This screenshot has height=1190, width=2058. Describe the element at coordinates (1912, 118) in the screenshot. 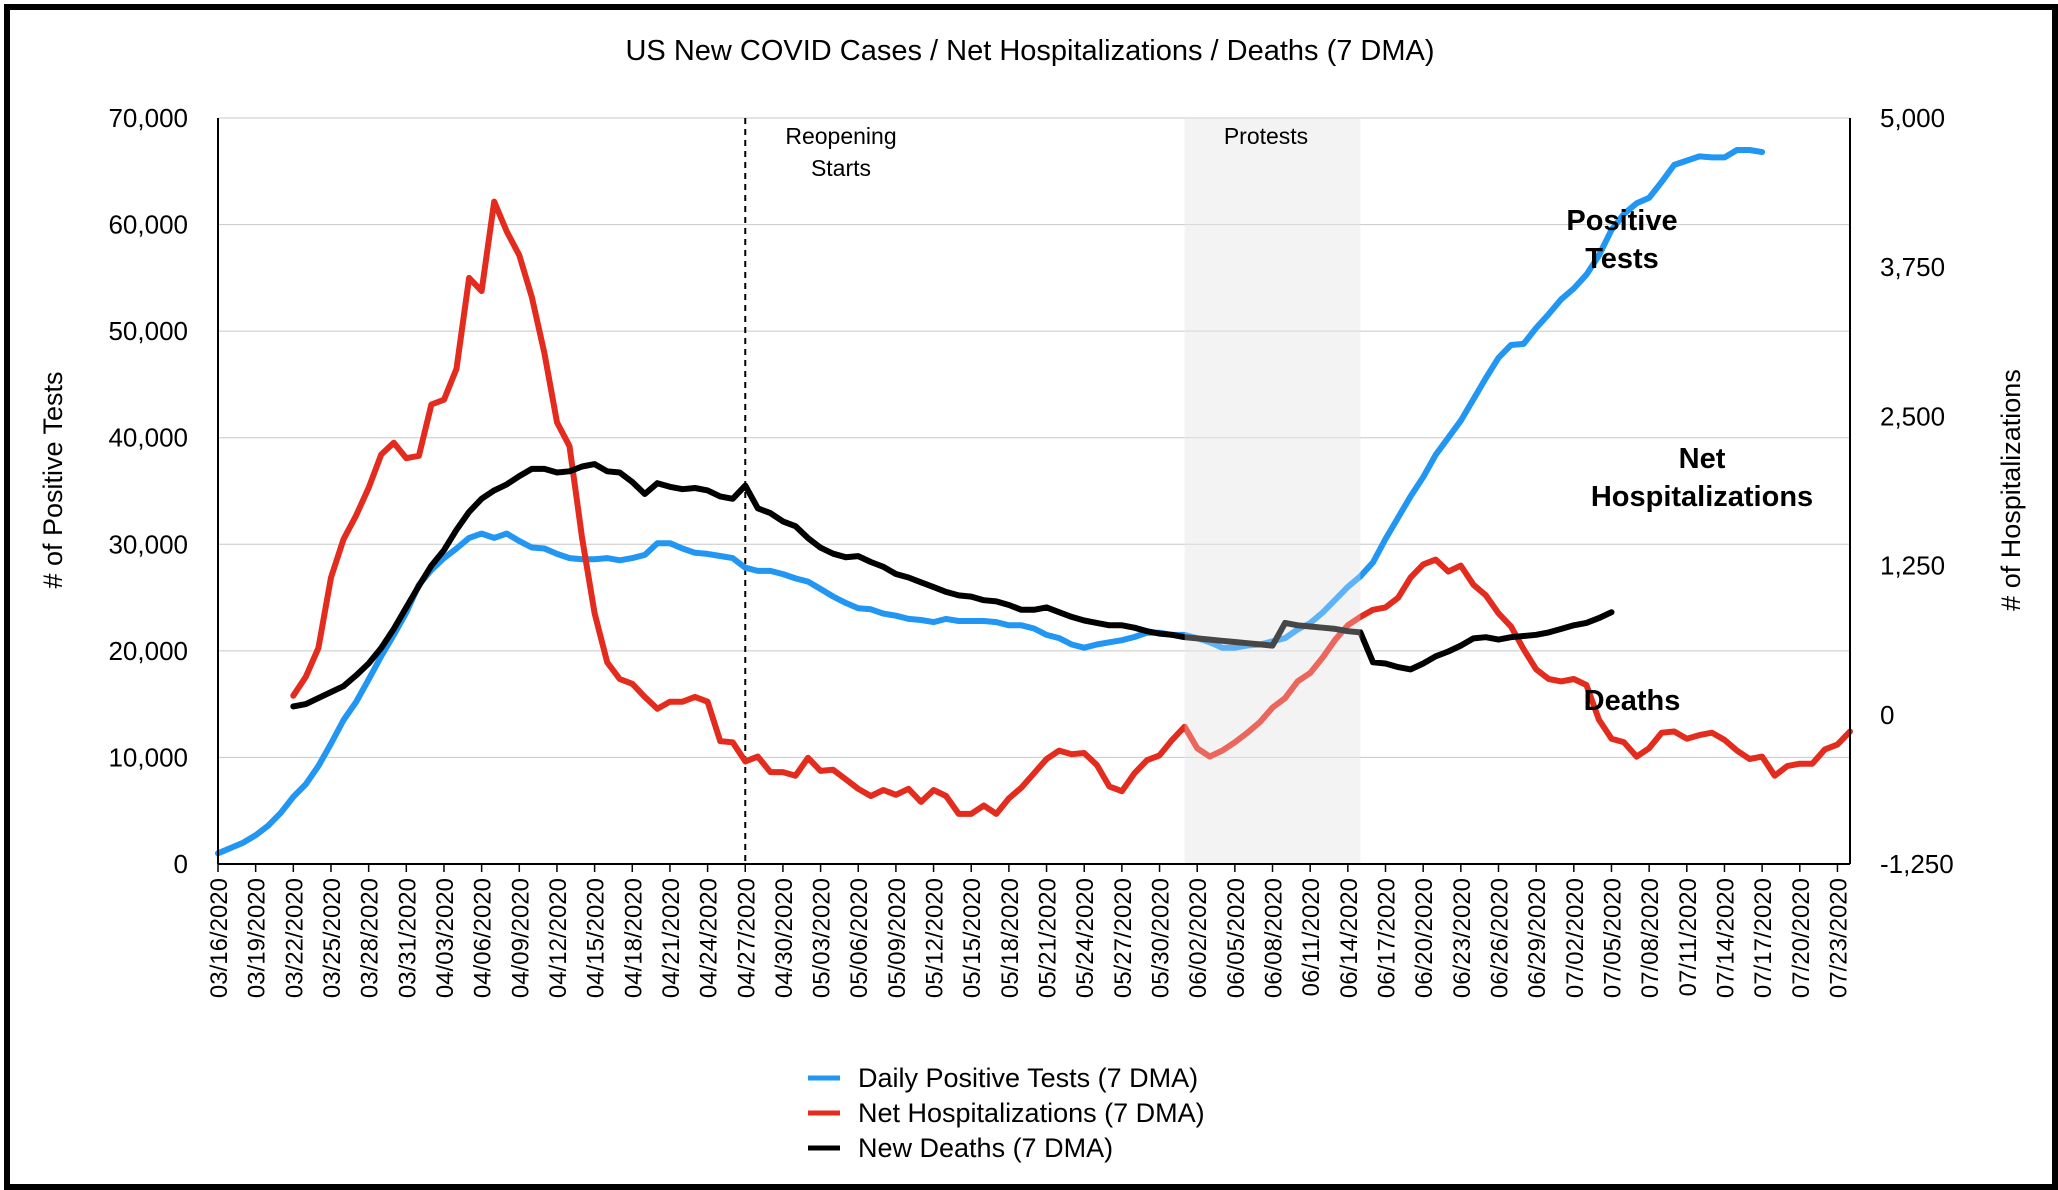

I see `right-tick-label: 5,000` at that location.